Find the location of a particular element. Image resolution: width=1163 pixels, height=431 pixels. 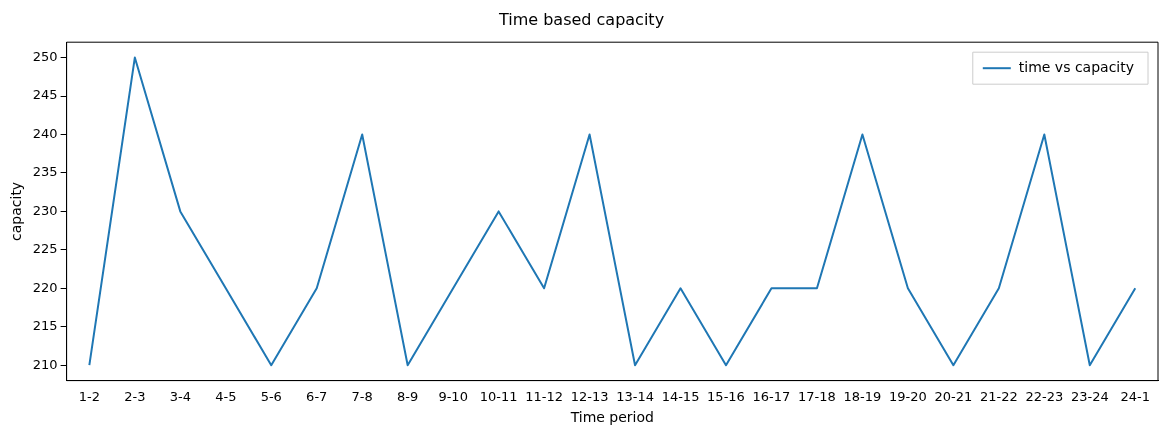

x-tick-label: 22-23 is located at coordinates (1044, 396).